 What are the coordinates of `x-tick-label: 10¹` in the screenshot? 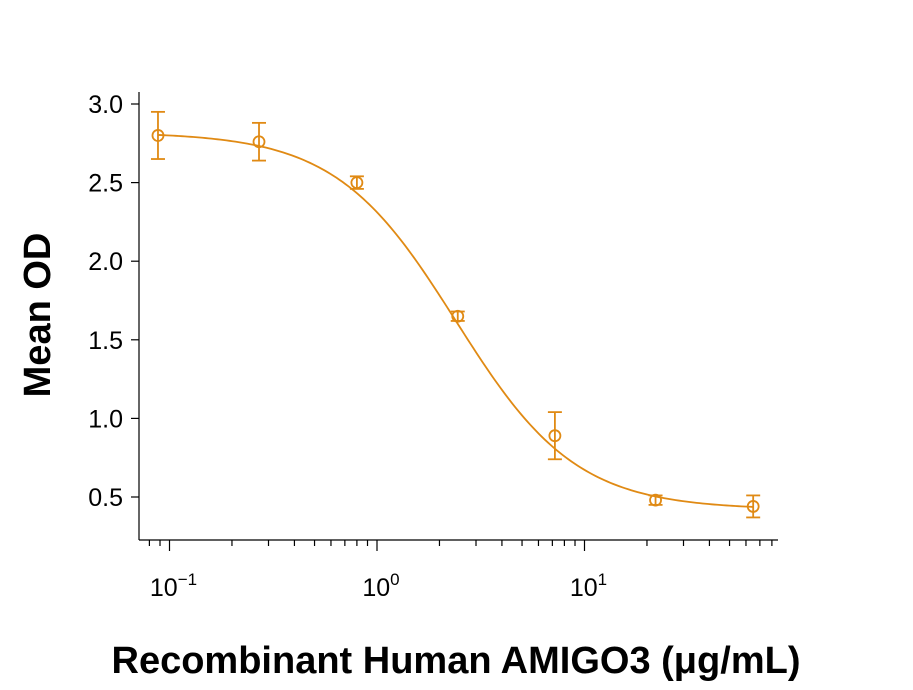 It's located at (588, 586).